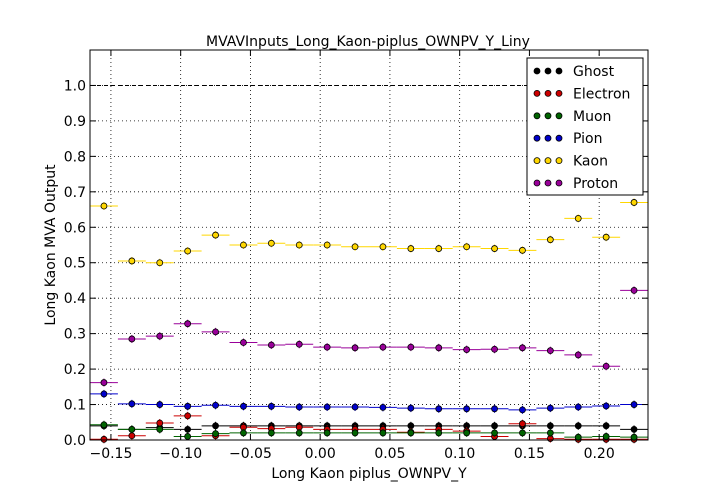 The image size is (720, 504). I want to click on legend-item-electron: Electron, so click(581, 94).